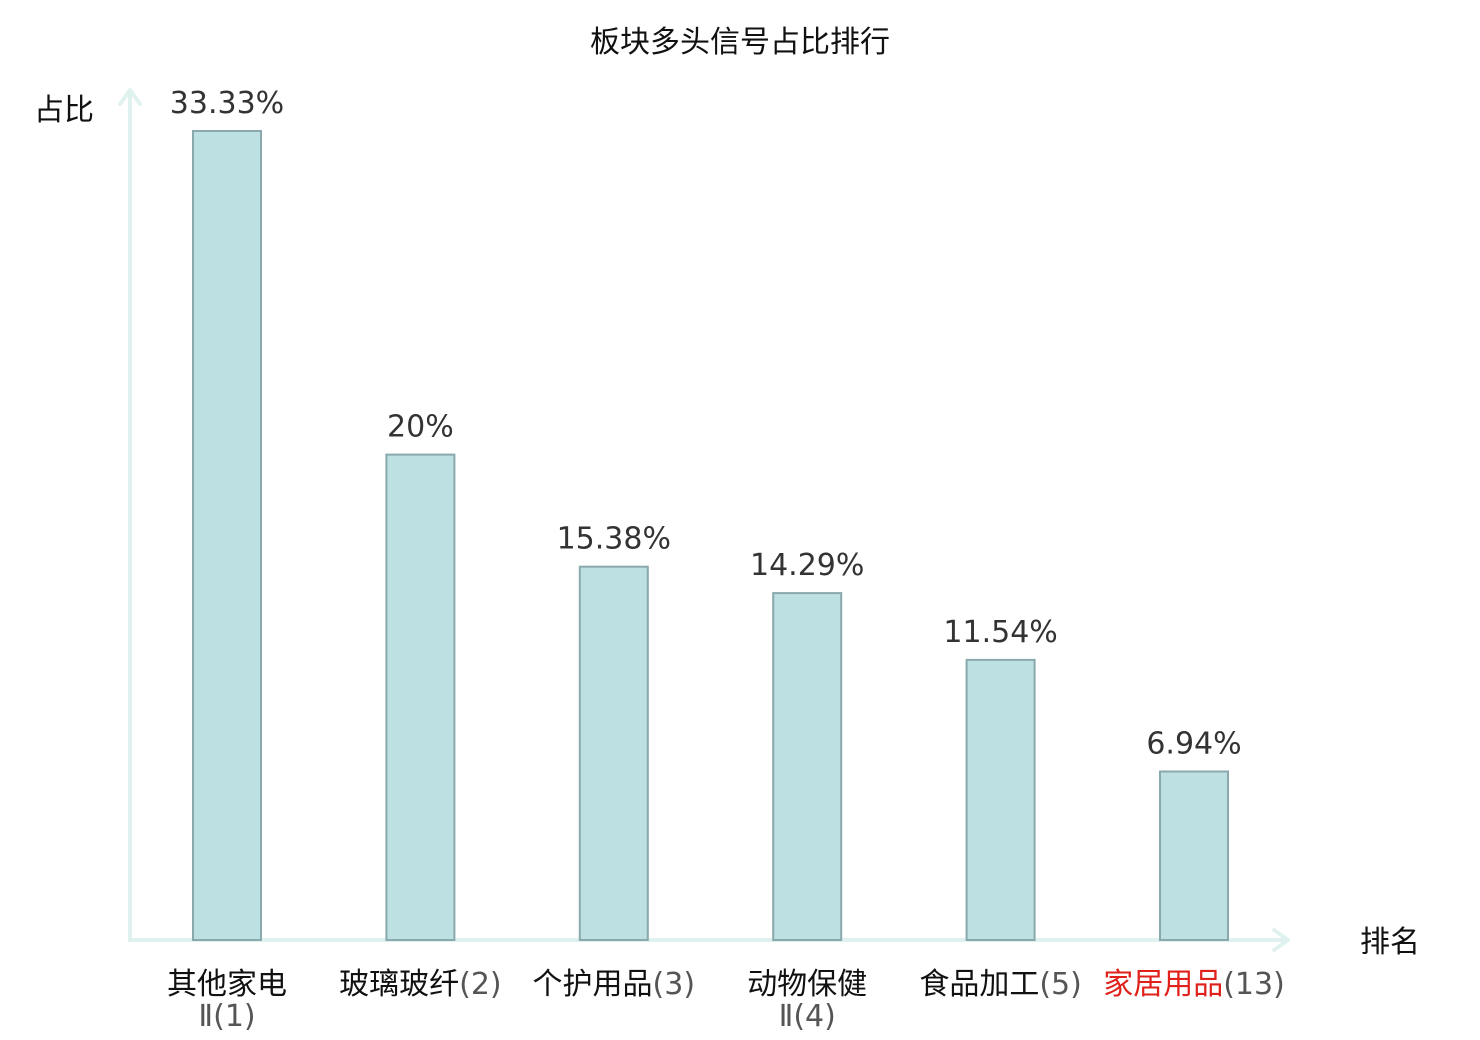  I want to click on x-axis-arrow-icon, so click(1281, 940).